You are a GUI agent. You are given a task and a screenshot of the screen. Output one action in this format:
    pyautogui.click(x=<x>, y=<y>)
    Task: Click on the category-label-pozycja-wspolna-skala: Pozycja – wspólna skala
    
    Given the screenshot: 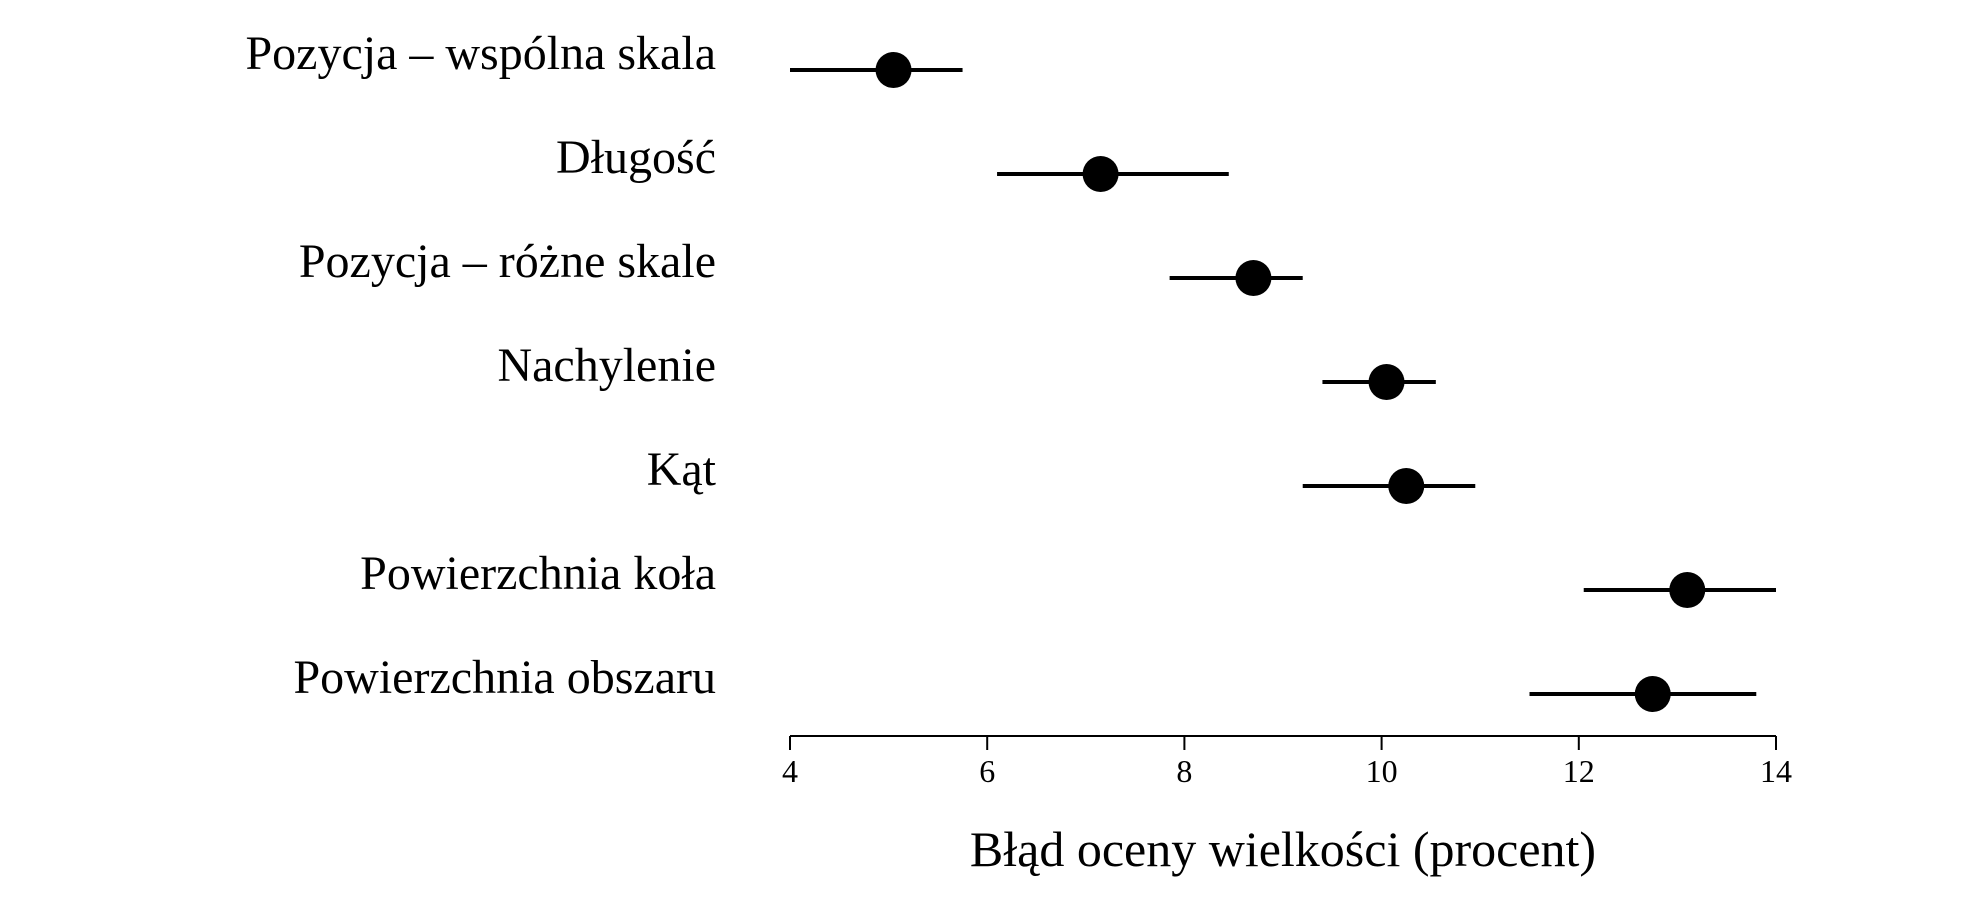 What is the action you would take?
    pyautogui.click(x=480, y=53)
    